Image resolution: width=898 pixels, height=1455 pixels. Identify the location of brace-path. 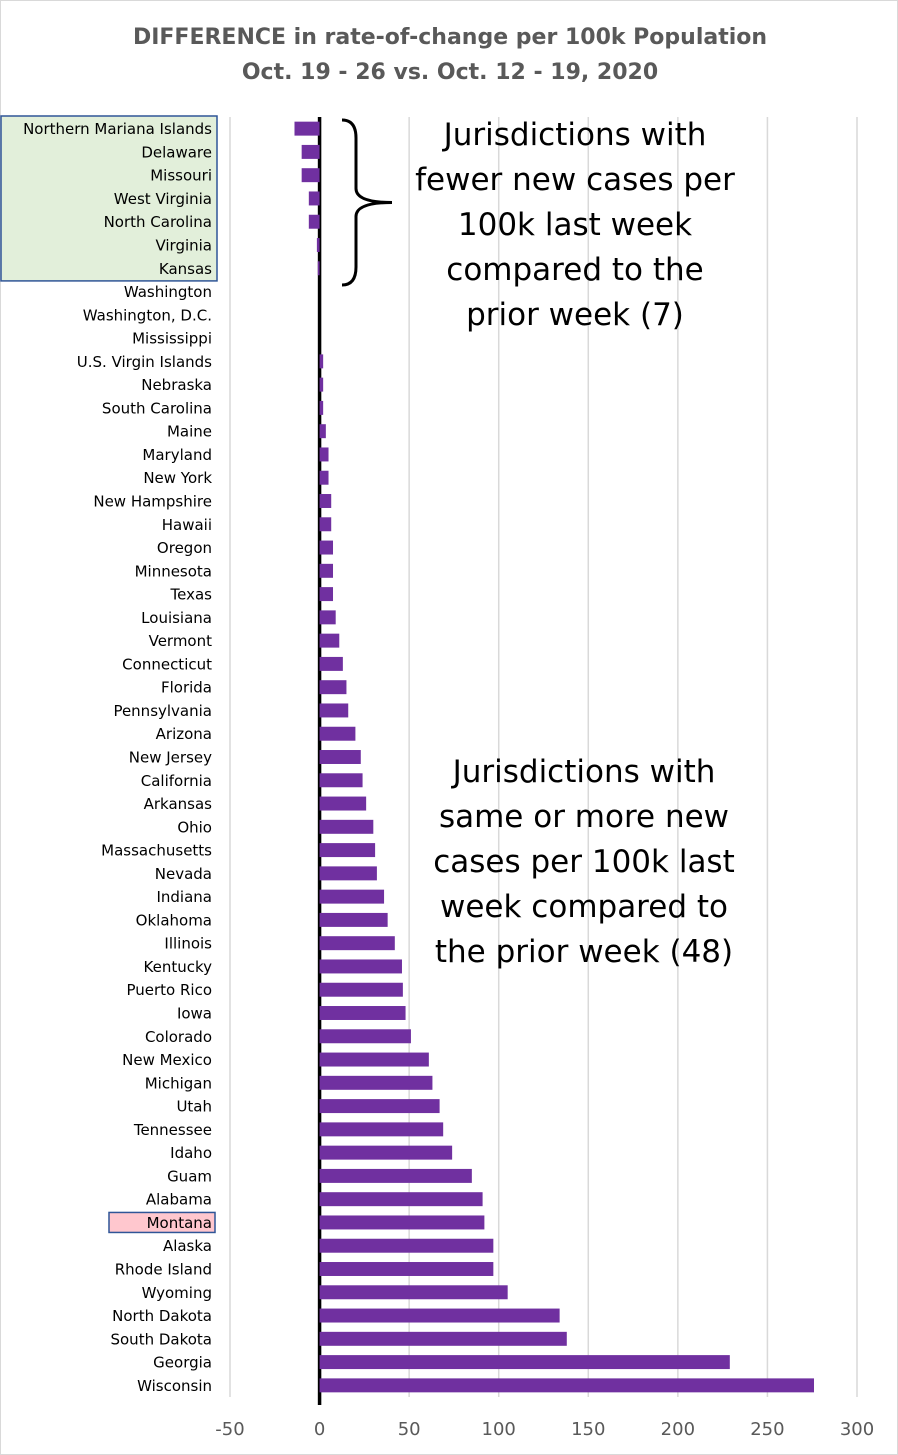
(367, 202).